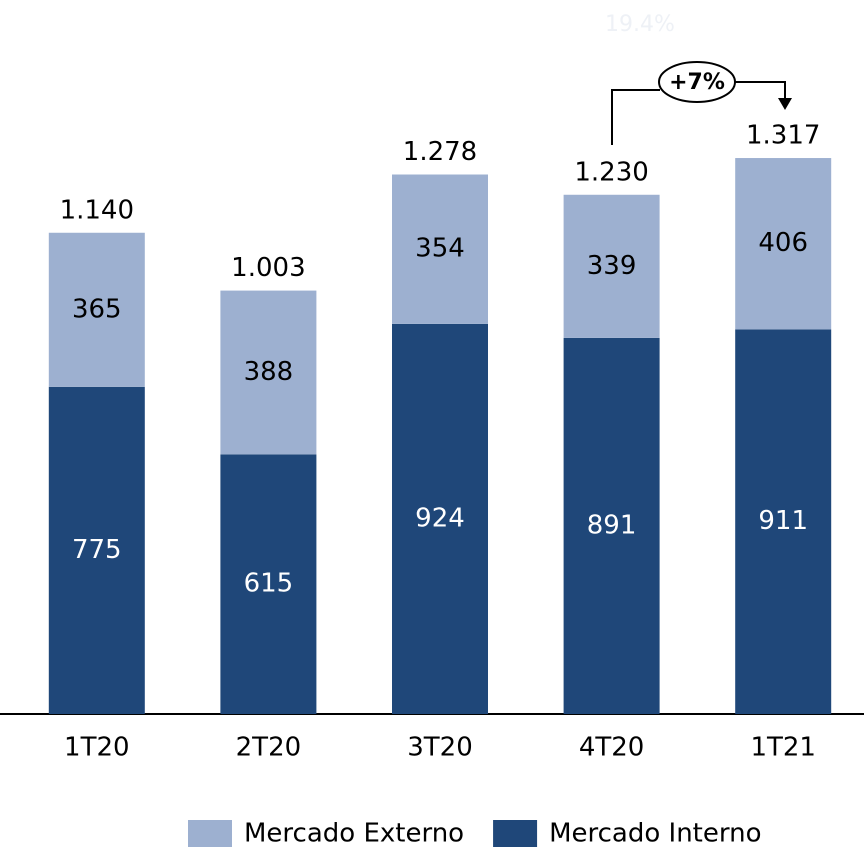  What do you see at coordinates (269, 748) in the screenshot?
I see `x-tick-label: 2T20` at bounding box center [269, 748].